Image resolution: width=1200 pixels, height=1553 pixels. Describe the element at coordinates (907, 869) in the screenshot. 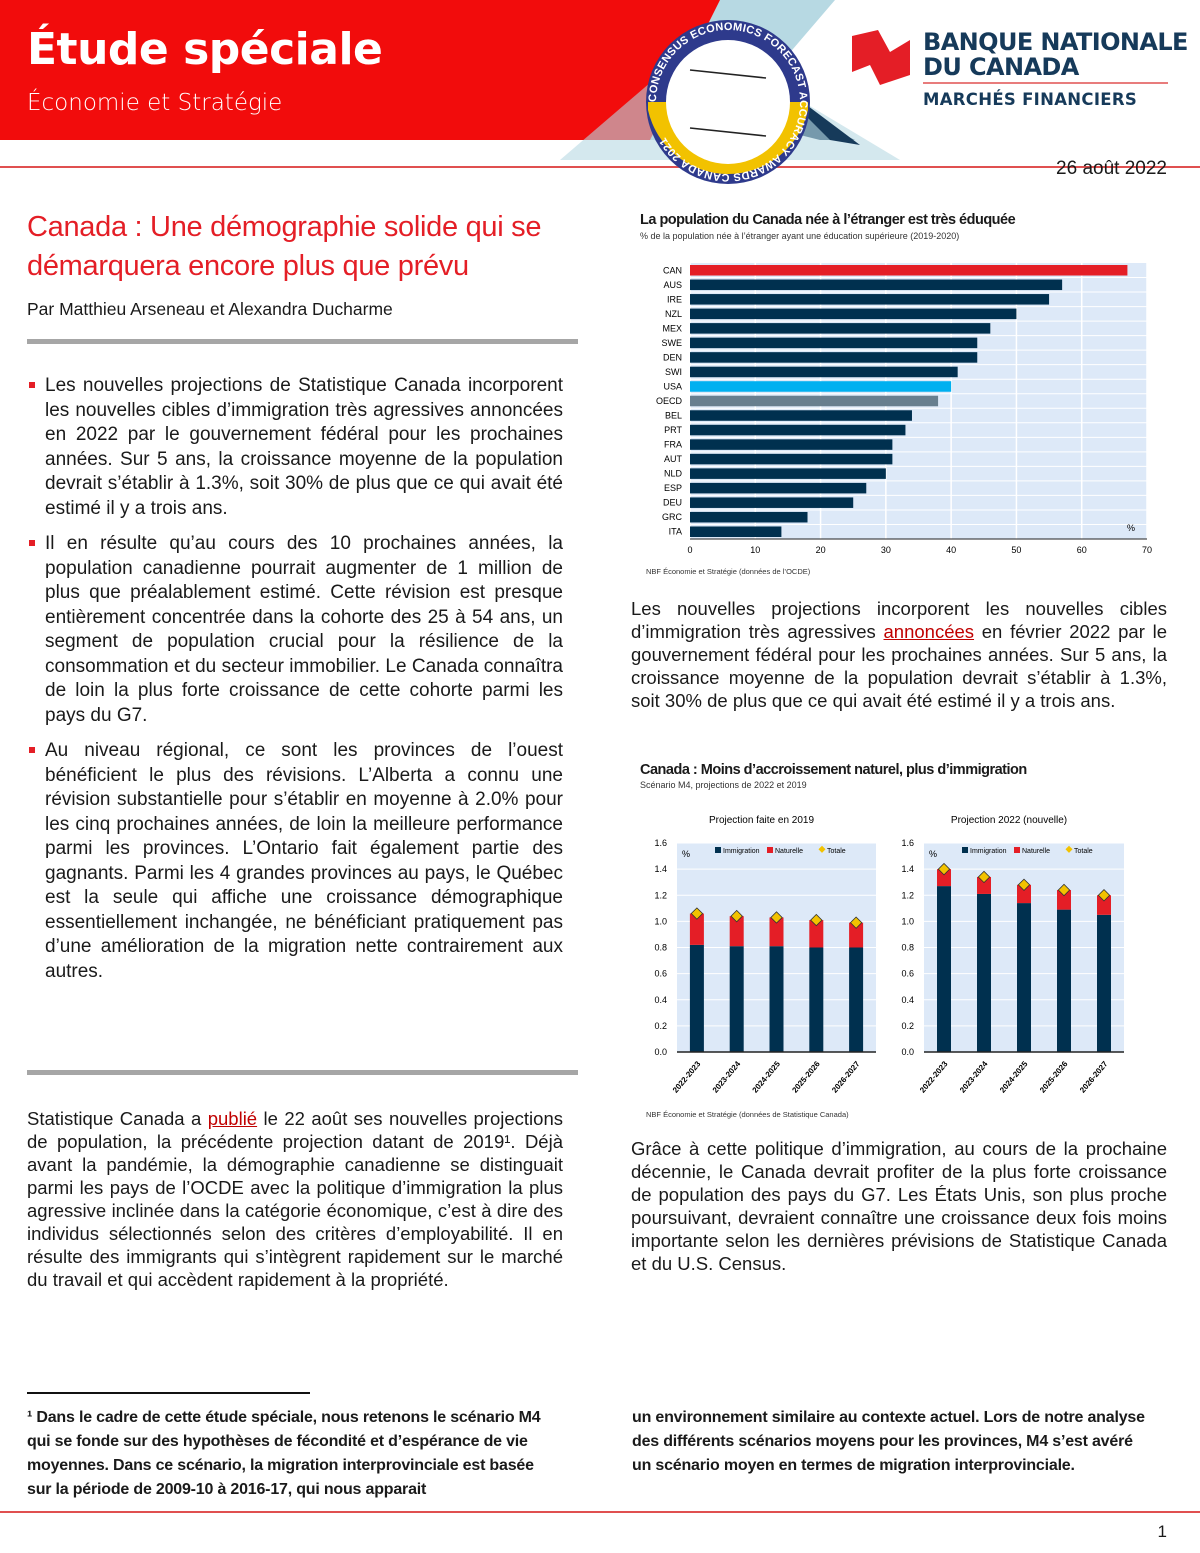

I see `y-tick-label: 1.4` at that location.